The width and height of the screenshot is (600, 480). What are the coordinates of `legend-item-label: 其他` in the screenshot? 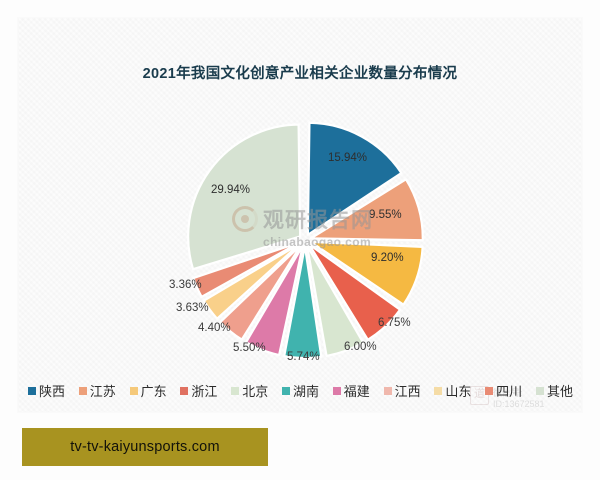 It's located at (559, 391).